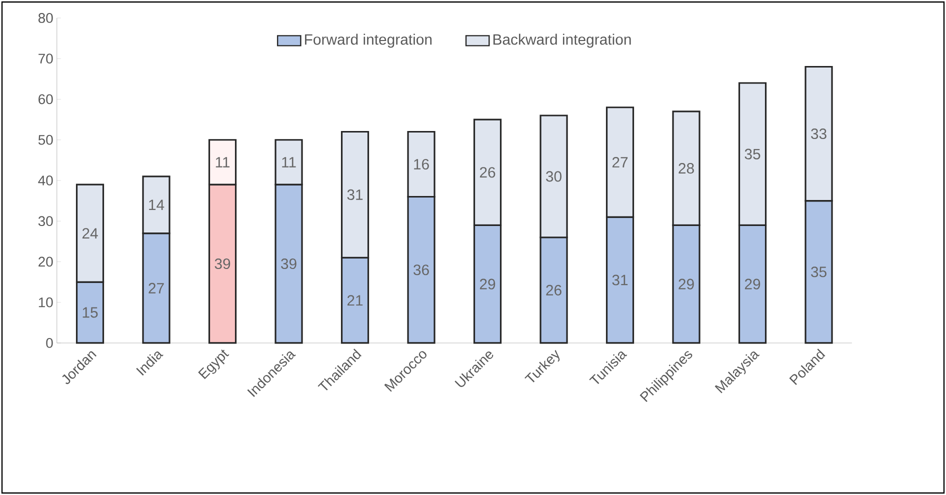 This screenshot has height=495, width=946. Describe the element at coordinates (45, 18) in the screenshot. I see `y-tick-label: 80` at that location.